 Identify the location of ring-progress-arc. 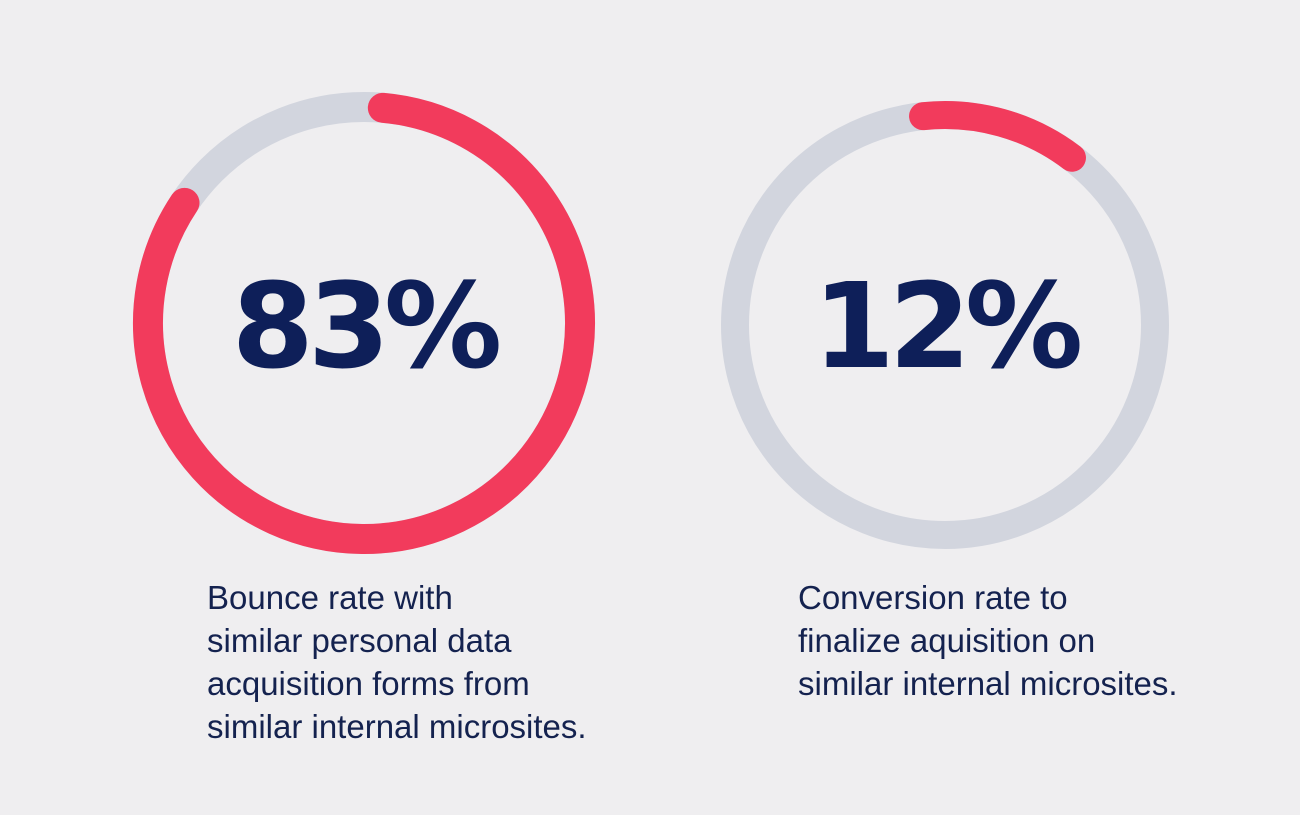
(997, 136).